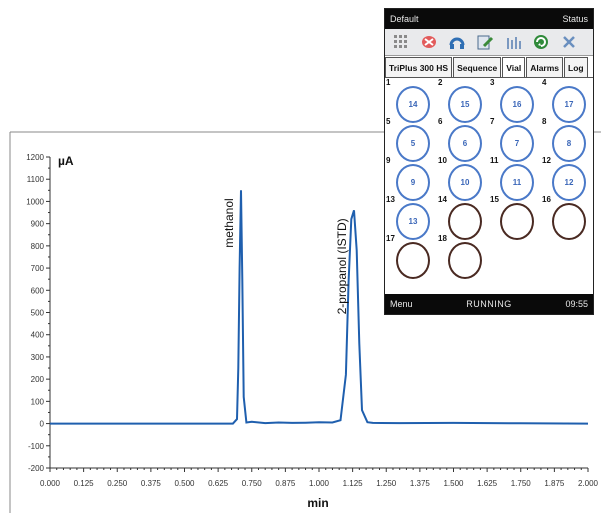 This screenshot has width=601, height=513. Describe the element at coordinates (541, 42) in the screenshot. I see `refresh-icon` at that location.